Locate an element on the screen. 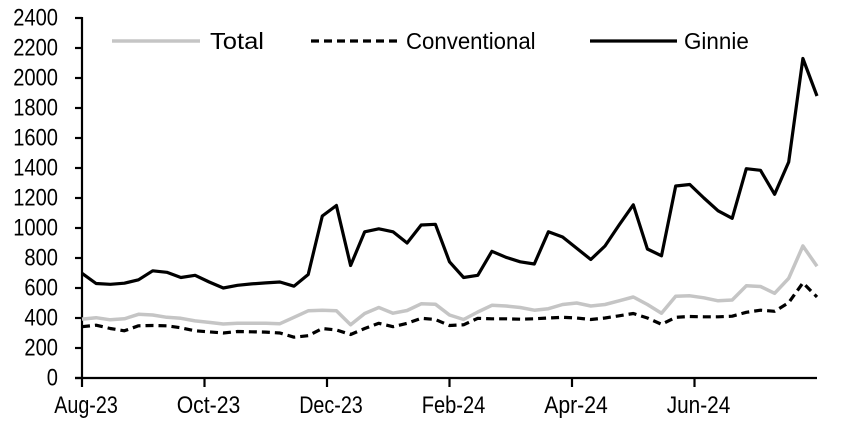  series-line-conventional is located at coordinates (450, 310).